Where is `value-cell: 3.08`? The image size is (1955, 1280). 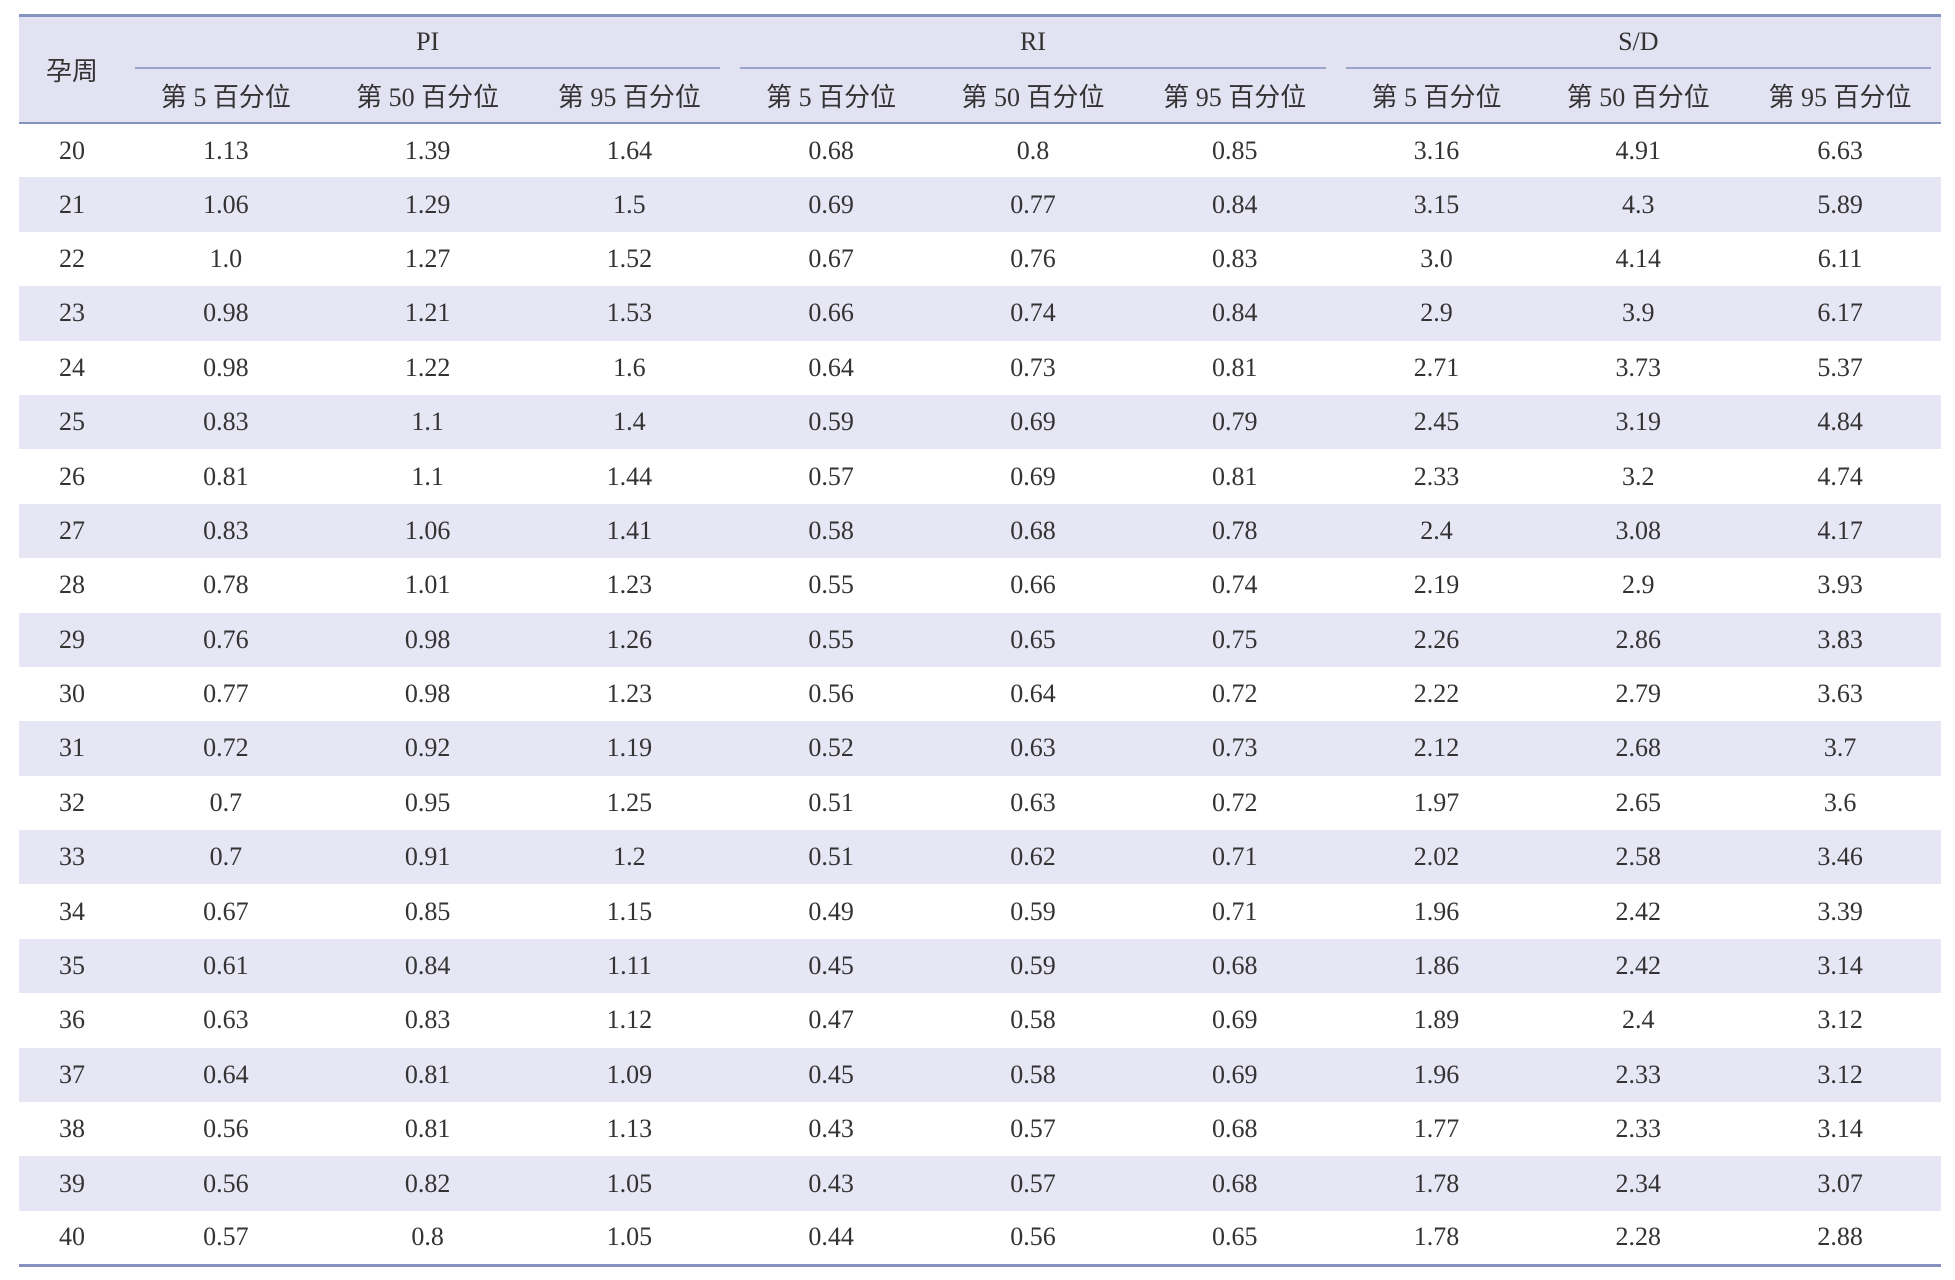
value-cell: 3.08 is located at coordinates (1638, 530).